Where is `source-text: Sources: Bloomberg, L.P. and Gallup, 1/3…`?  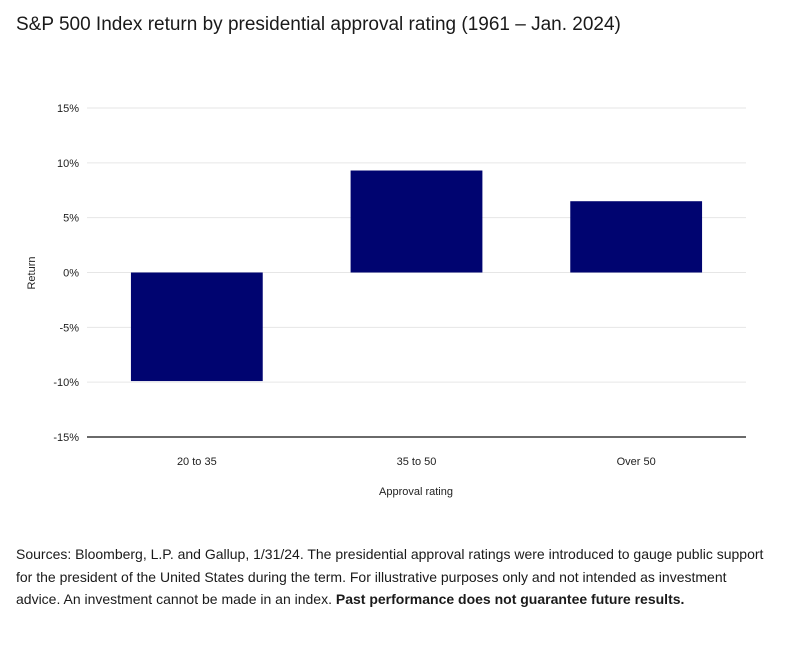 source-text: Sources: Bloomberg, L.P. and Gallup, 1/3… is located at coordinates (390, 576).